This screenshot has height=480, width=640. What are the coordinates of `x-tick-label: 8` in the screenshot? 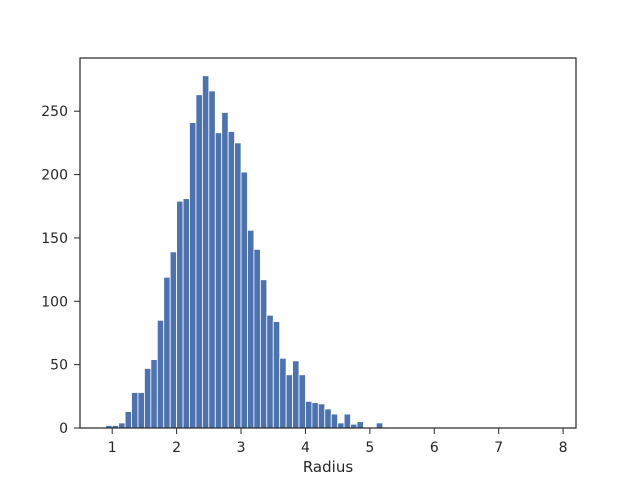 It's located at (563, 448).